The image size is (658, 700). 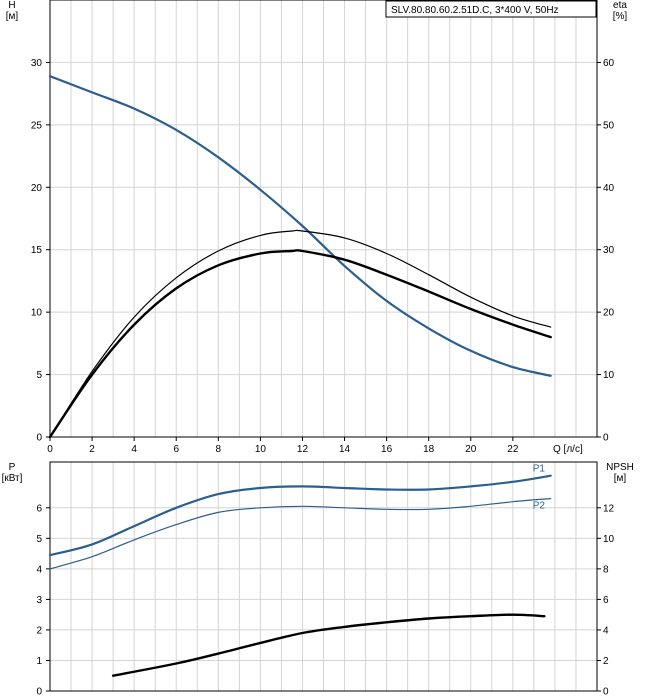 I want to click on y-right-tick-label: 50, so click(x=609, y=125).